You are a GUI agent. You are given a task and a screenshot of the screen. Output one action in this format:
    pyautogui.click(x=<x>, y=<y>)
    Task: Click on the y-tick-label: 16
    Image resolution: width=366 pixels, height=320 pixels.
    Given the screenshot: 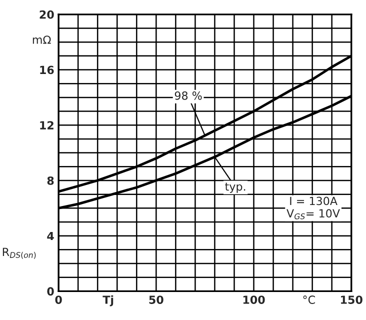 What is the action you would take?
    pyautogui.click(x=47, y=70)
    